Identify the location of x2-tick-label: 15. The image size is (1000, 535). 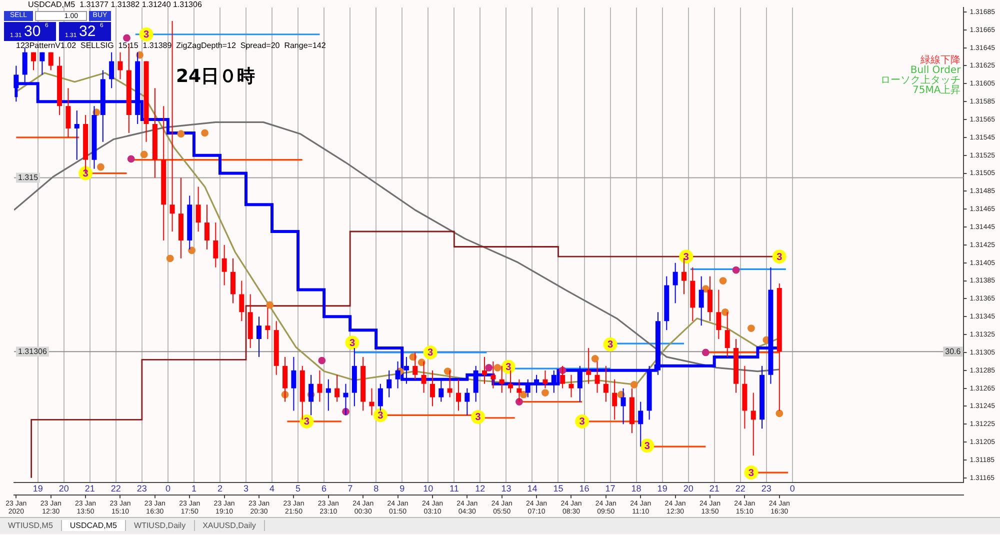
(558, 488).